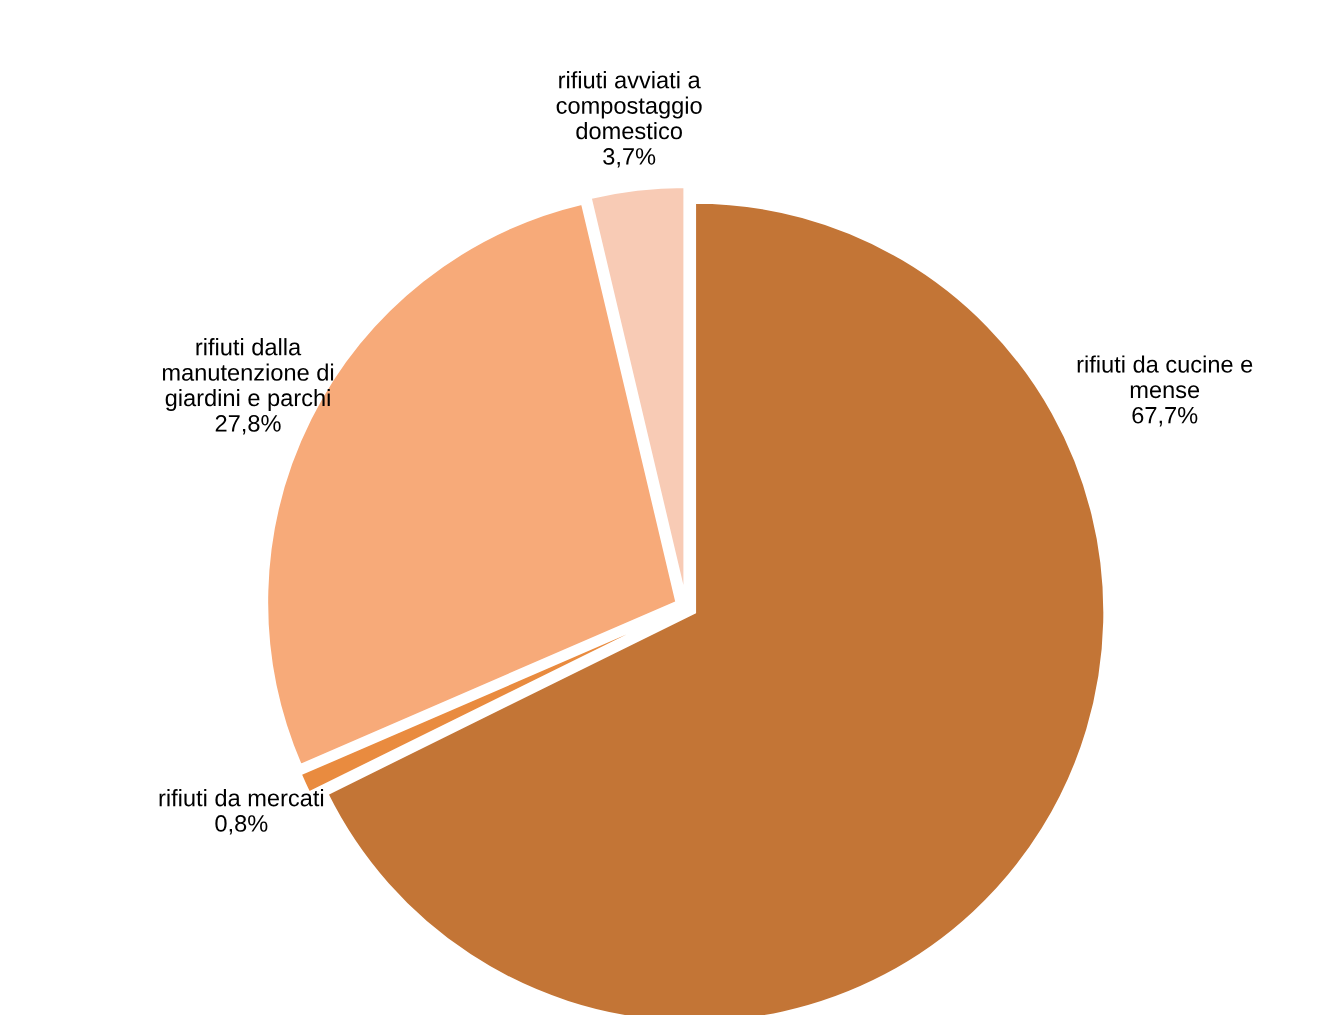  I want to click on data-label: 67,7%, so click(1165, 416).